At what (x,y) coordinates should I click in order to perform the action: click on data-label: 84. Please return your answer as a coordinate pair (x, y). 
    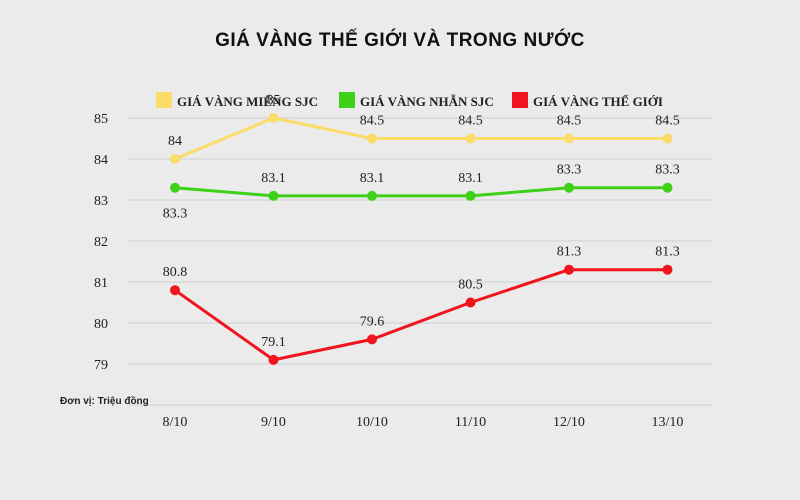
    Looking at the image, I should click on (175, 141).